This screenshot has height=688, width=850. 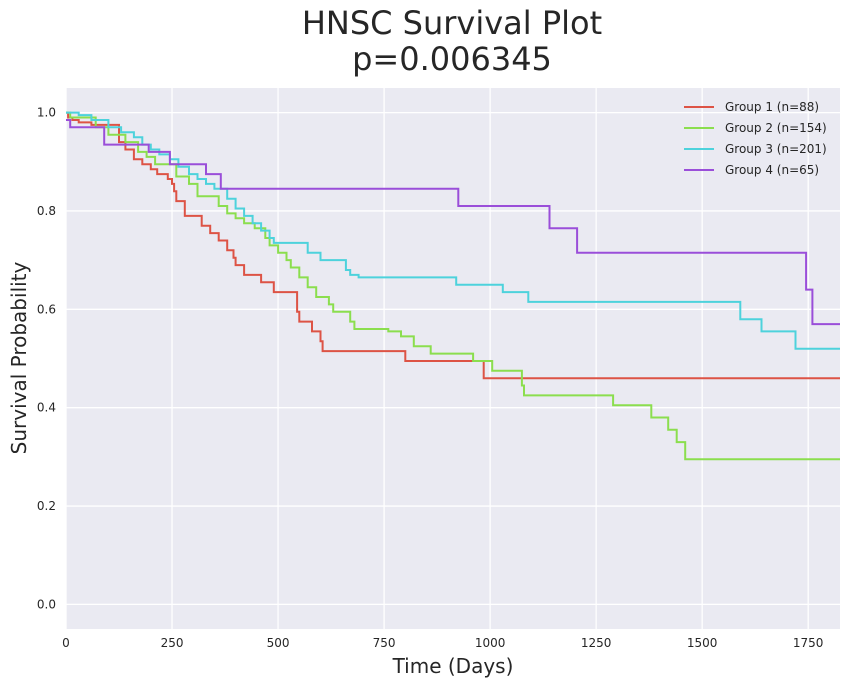 What do you see at coordinates (46, 604) in the screenshot?
I see `y-tick-label: 0.0` at bounding box center [46, 604].